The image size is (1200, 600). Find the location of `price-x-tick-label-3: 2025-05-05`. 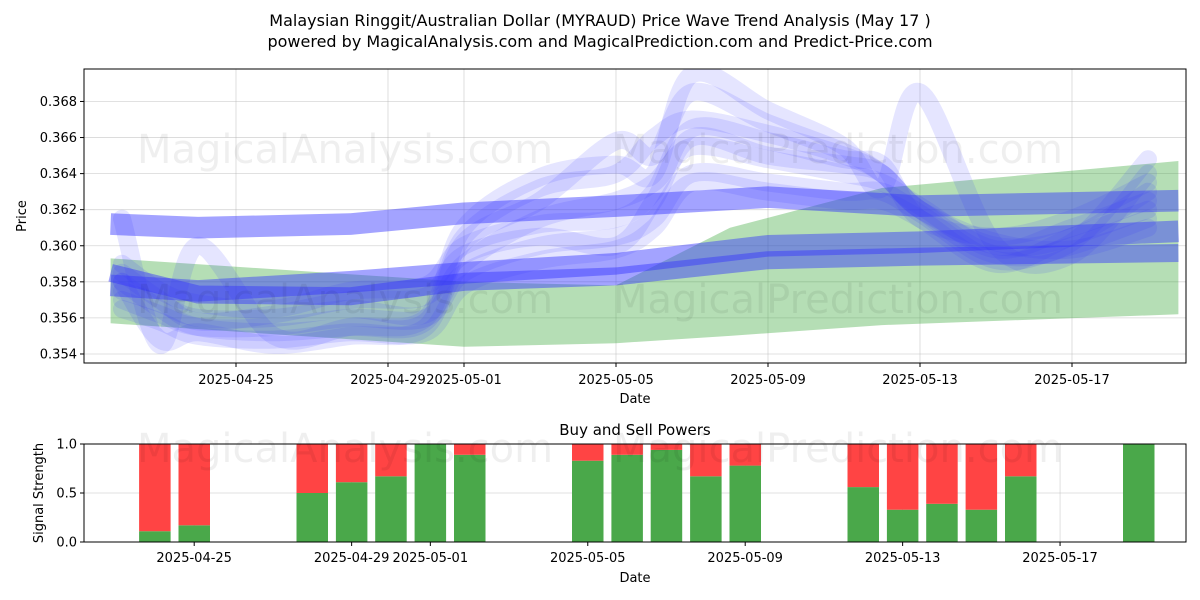

price-x-tick-label-3: 2025-05-05 is located at coordinates (616, 380).